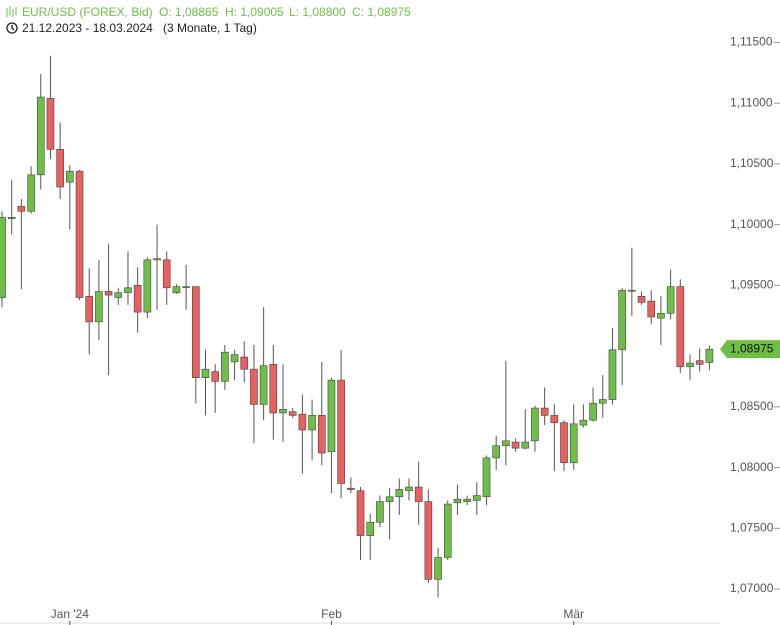 The width and height of the screenshot is (780, 625). I want to click on clock-icon, so click(12, 28).